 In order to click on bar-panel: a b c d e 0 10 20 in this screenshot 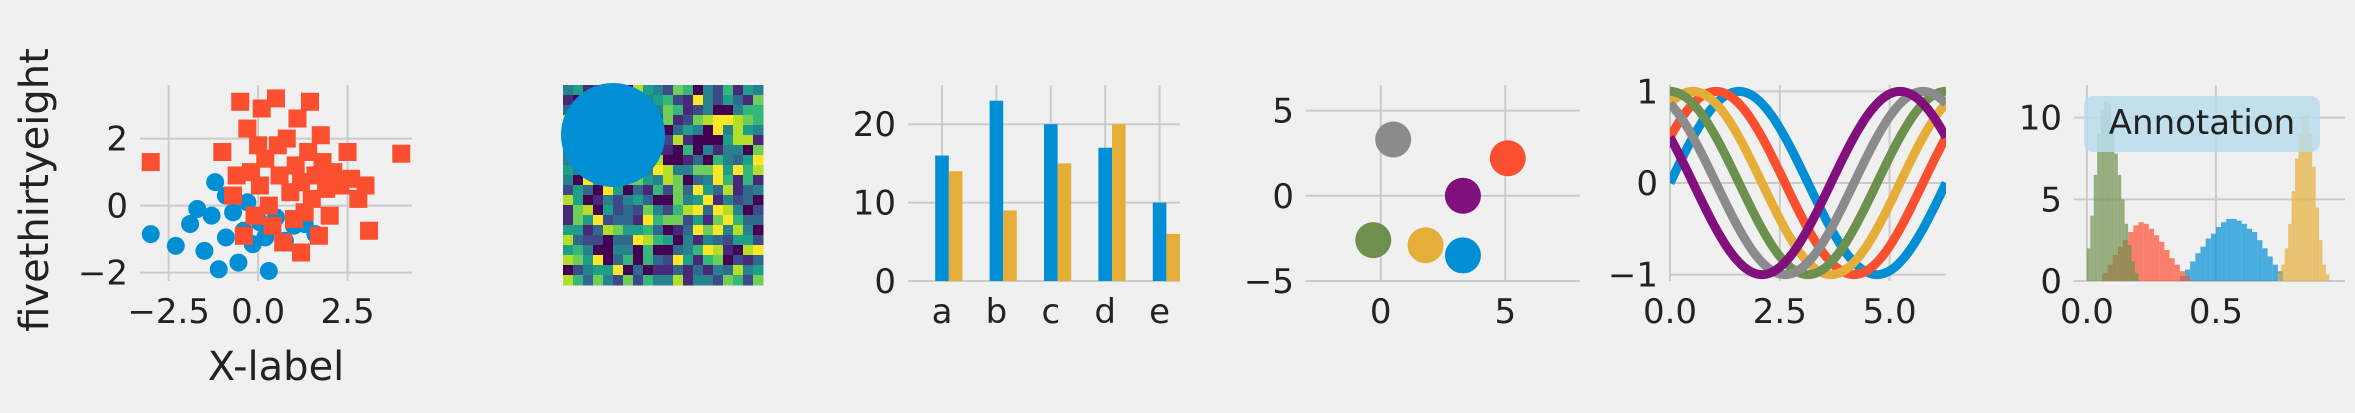, I will do `click(1016, 208)`.